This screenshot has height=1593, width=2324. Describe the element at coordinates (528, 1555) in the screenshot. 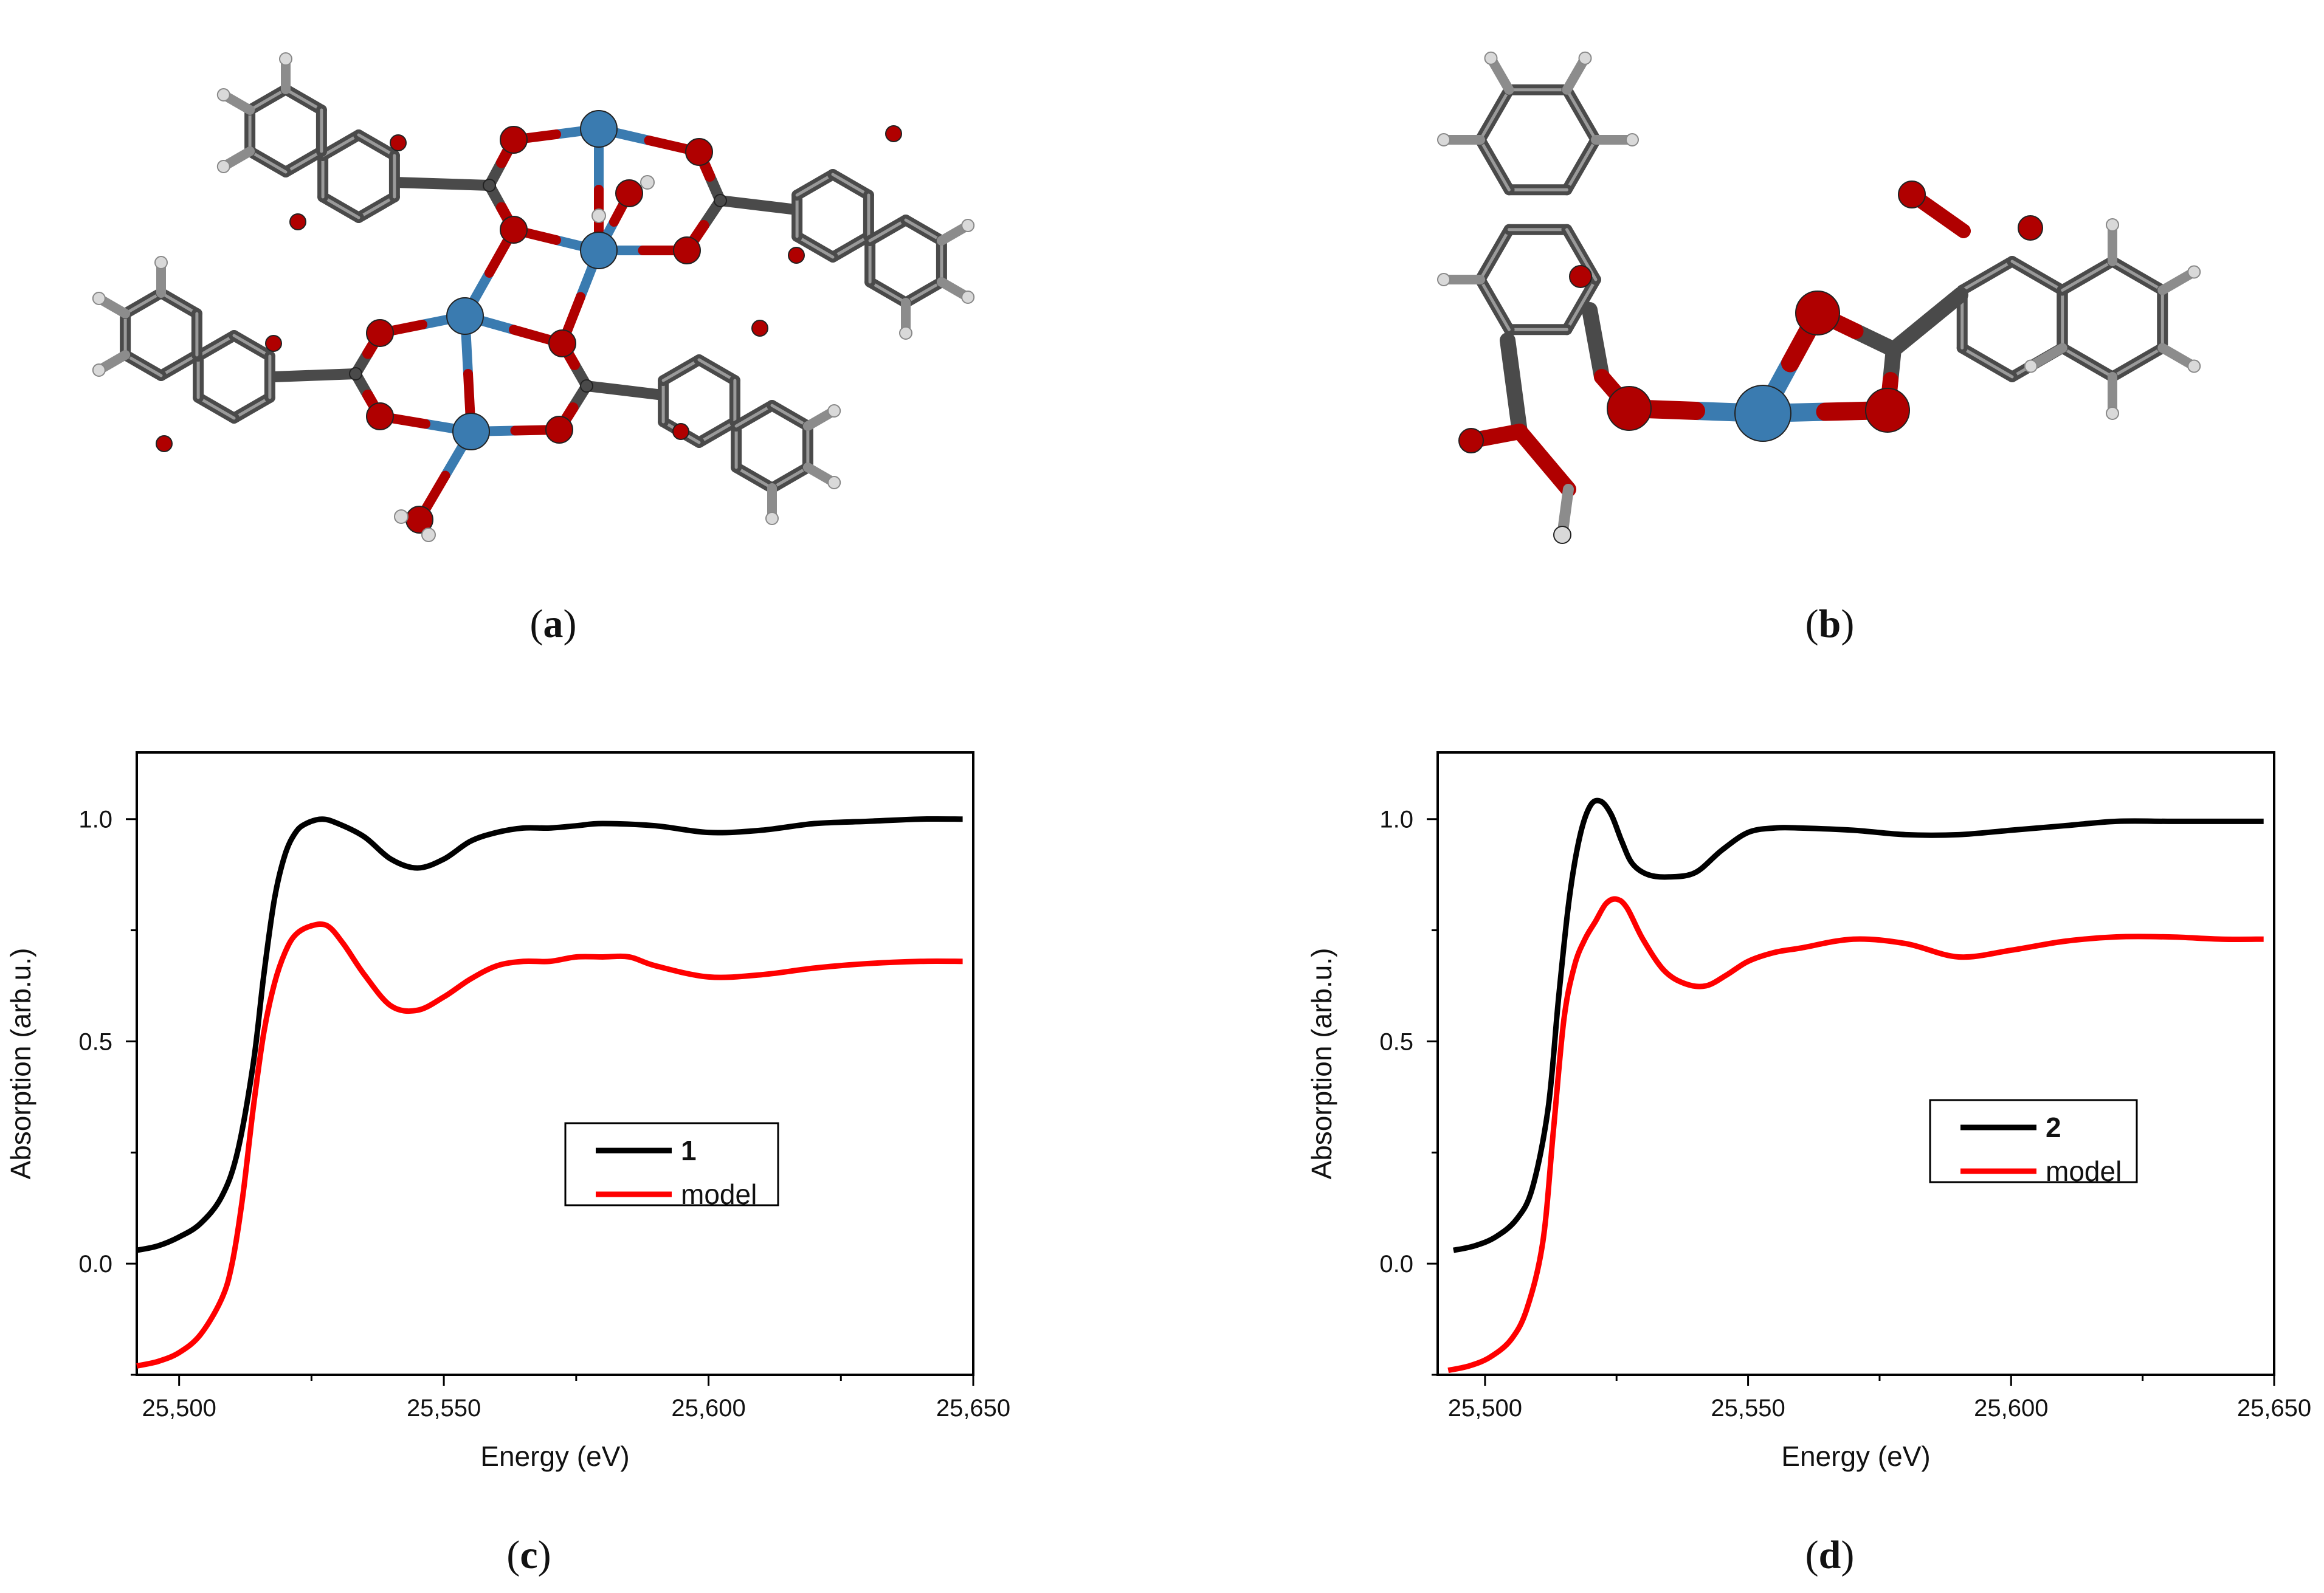

I see `panel-label-c: (c)` at that location.